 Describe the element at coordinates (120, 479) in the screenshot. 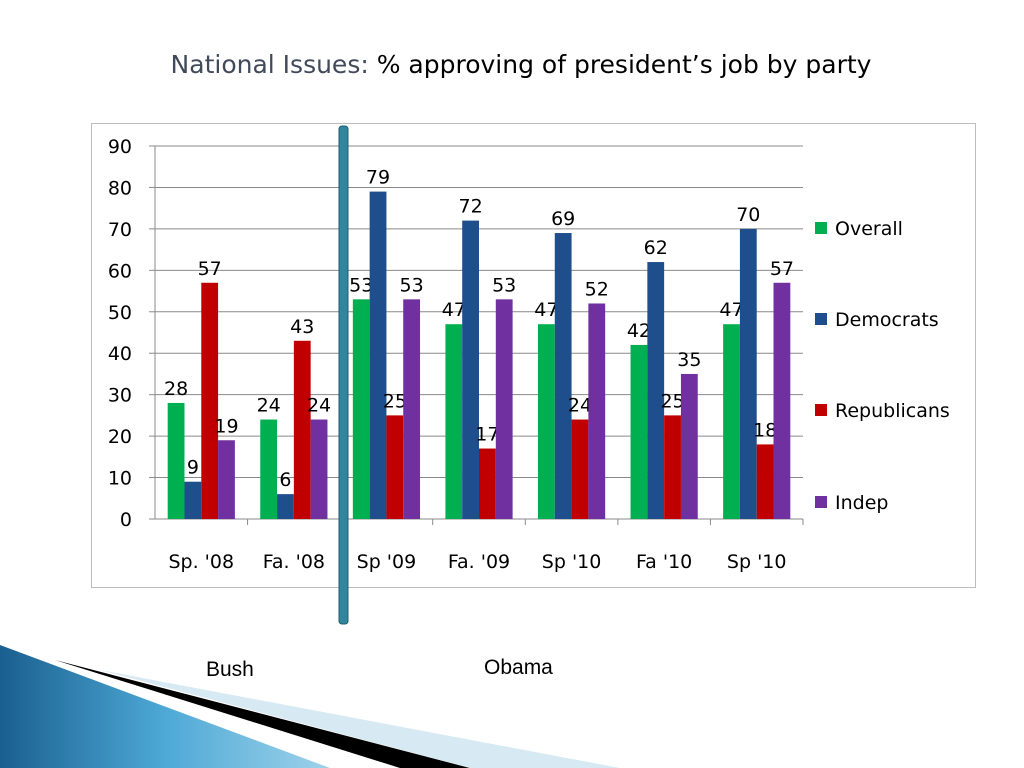

I see `y-tick-label: 10` at that location.